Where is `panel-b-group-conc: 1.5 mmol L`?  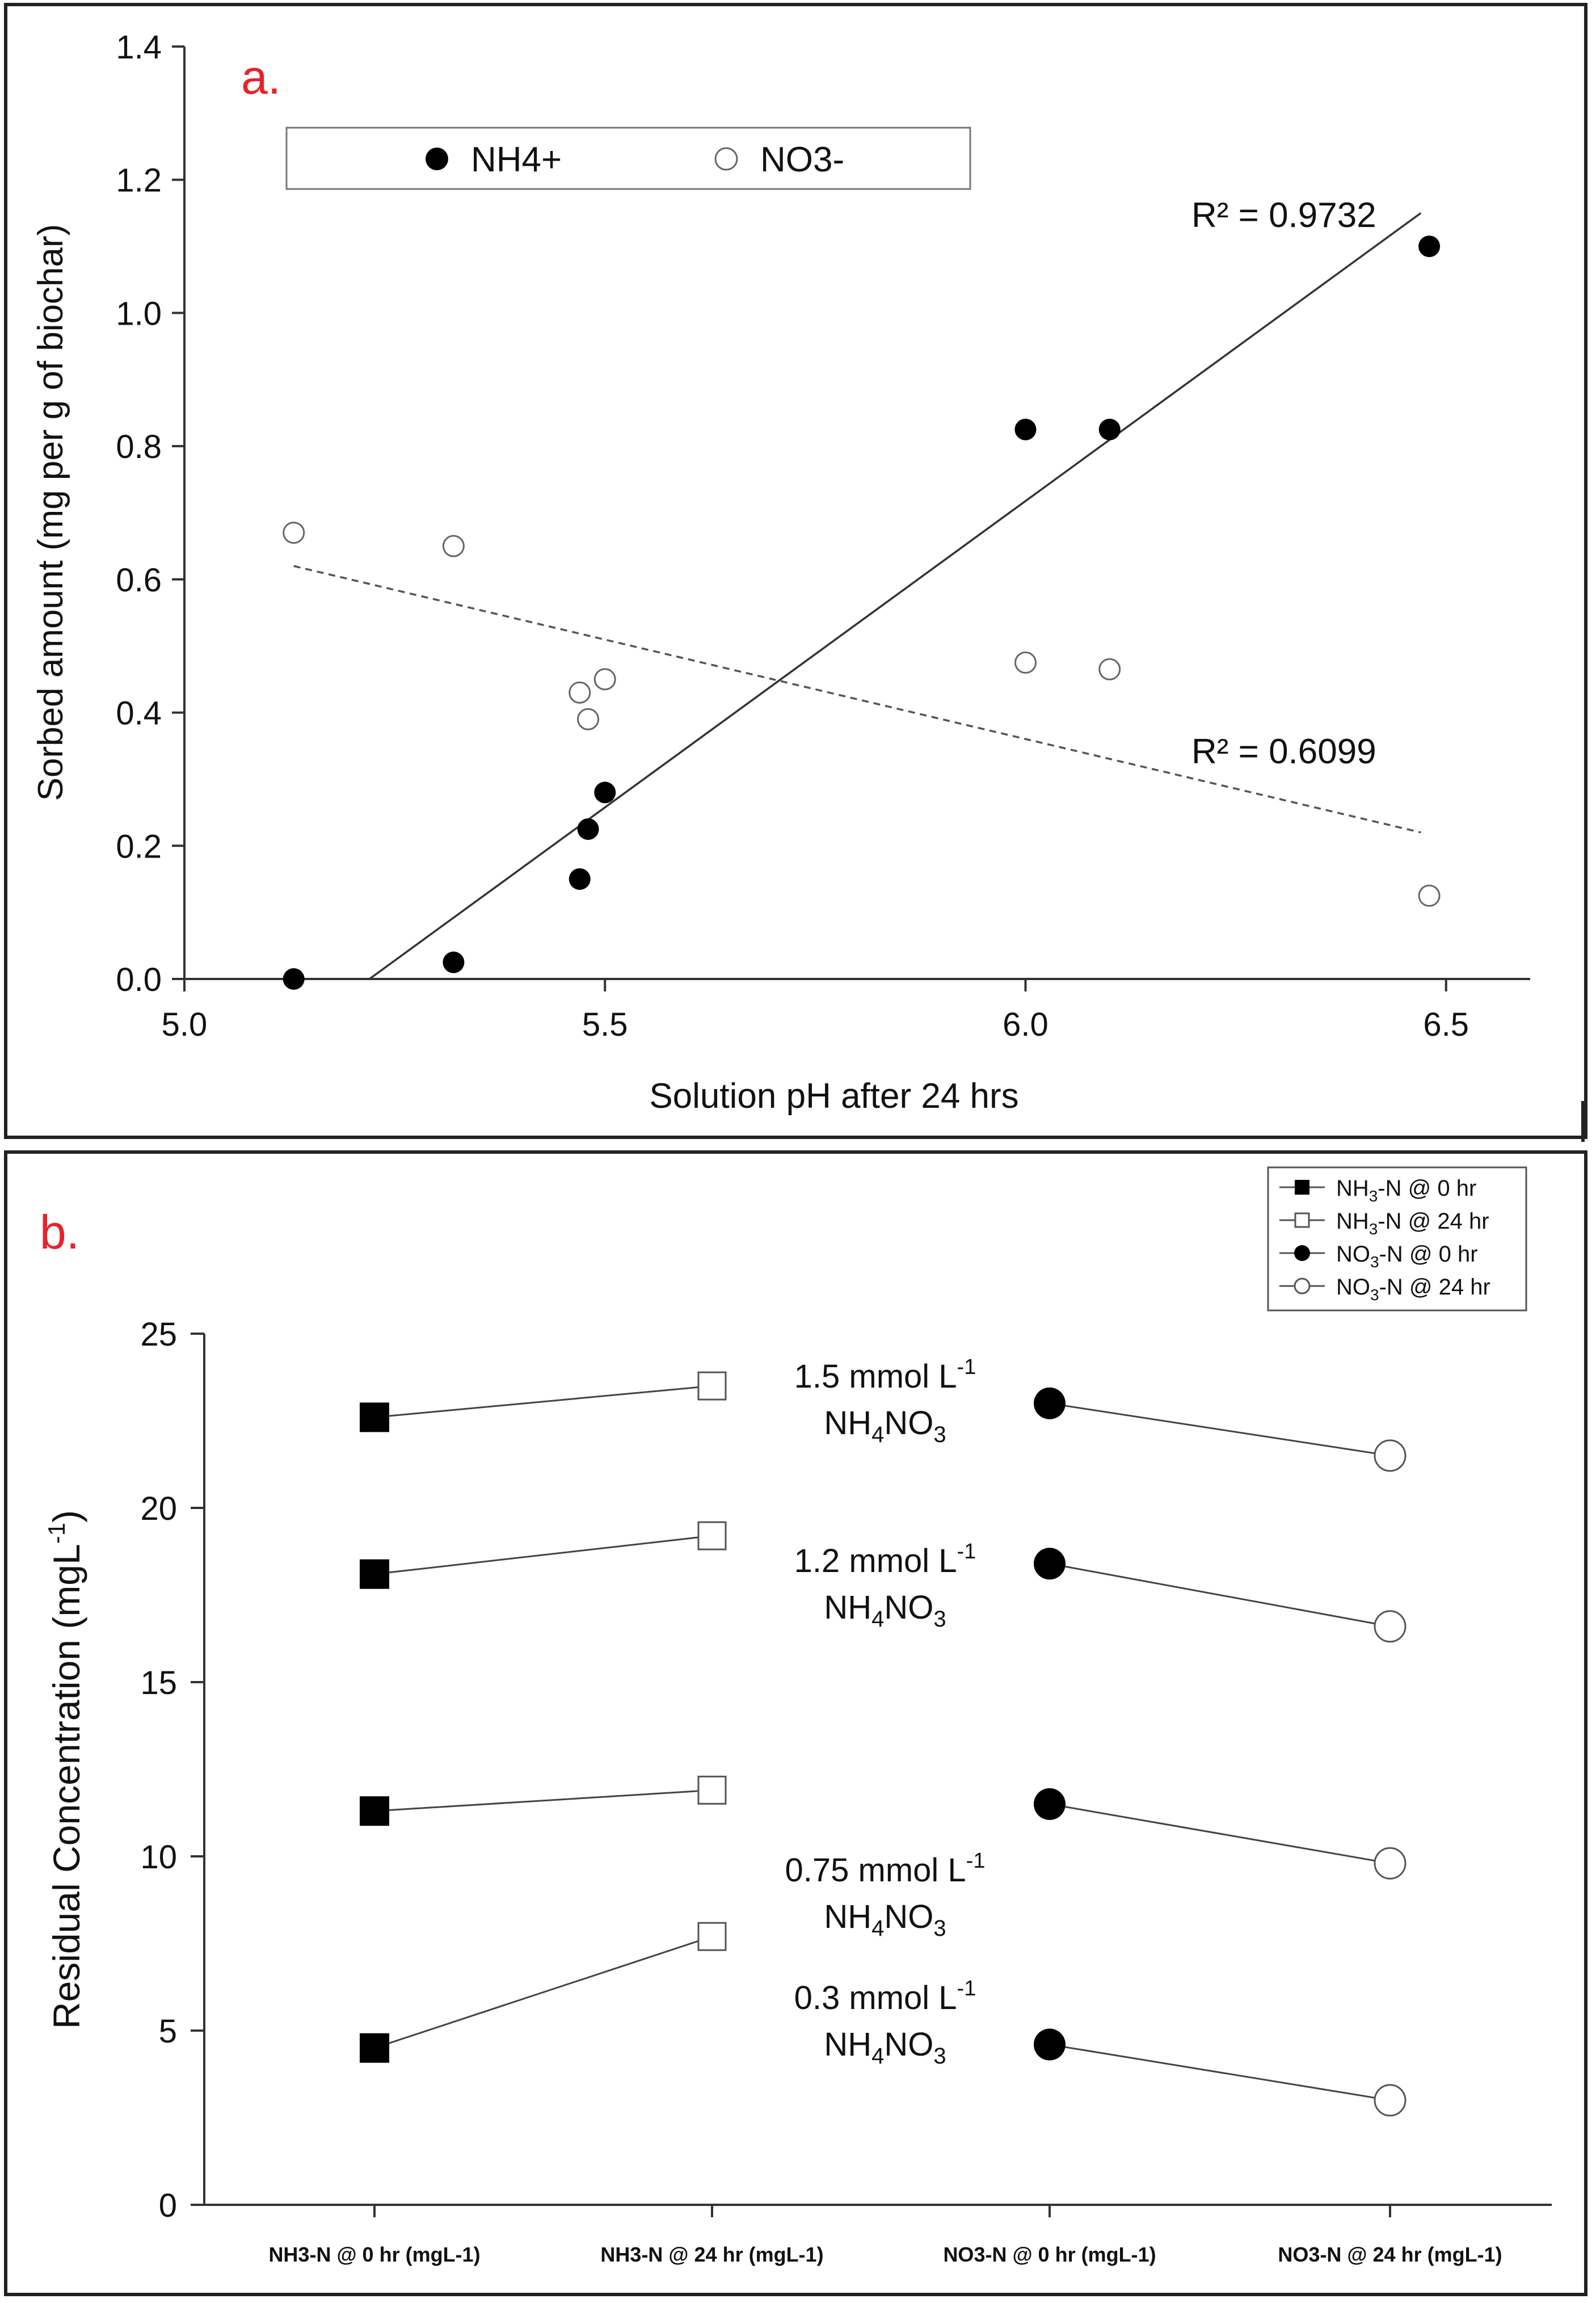 panel-b-group-conc: 1.5 mmol L is located at coordinates (875, 1376).